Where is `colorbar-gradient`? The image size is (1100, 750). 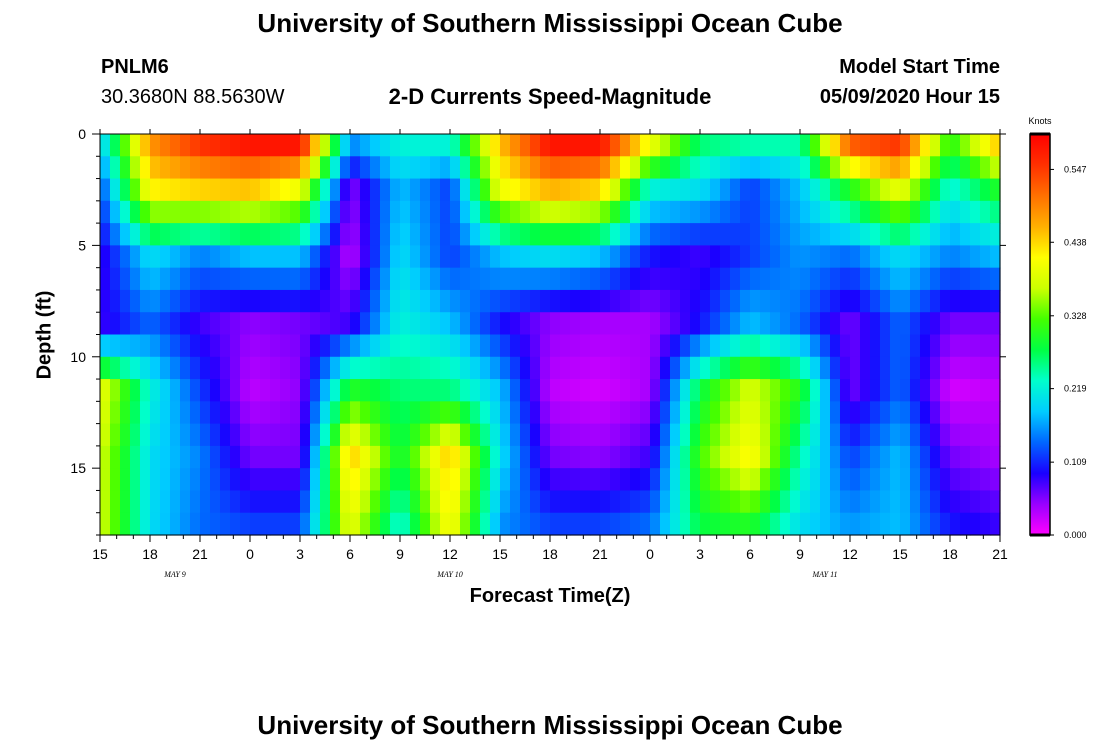 colorbar-gradient is located at coordinates (1040, 334).